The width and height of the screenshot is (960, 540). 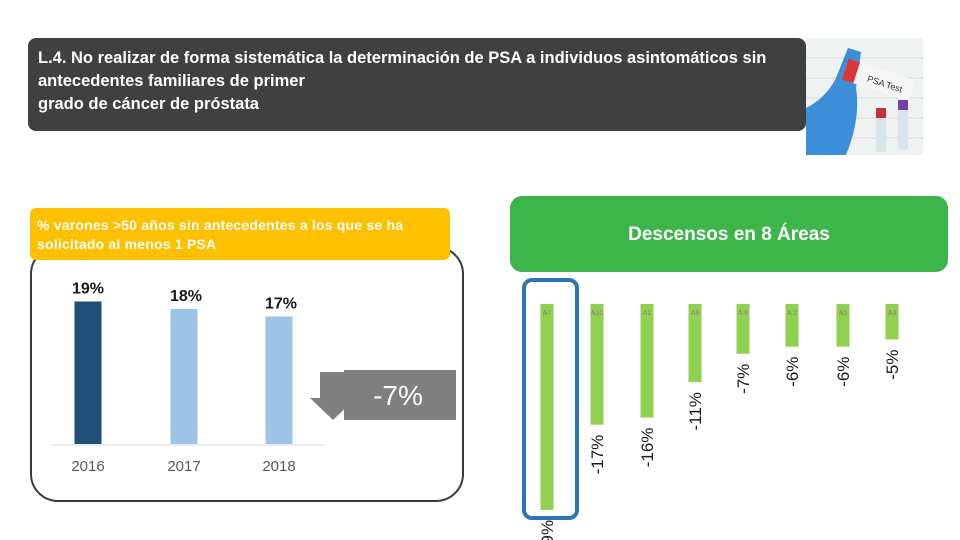 I want to click on value-label-A9: -11%, so click(x=695, y=411).